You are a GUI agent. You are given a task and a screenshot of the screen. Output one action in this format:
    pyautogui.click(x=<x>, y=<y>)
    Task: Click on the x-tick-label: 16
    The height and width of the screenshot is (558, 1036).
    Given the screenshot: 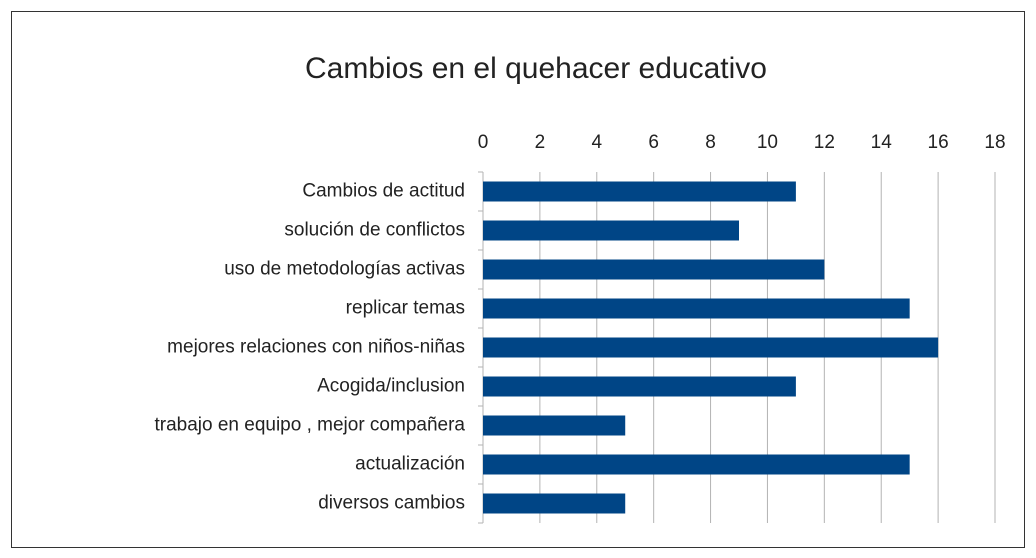 What is the action you would take?
    pyautogui.click(x=938, y=142)
    